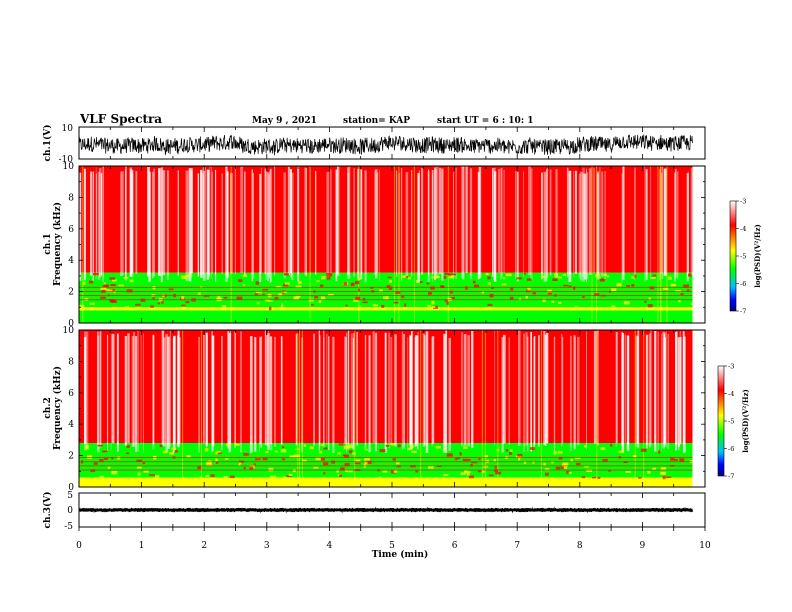  What do you see at coordinates (741, 257) in the screenshot?
I see `ch1-colorbar-ticks: -3 -4 -5 -6 -7` at bounding box center [741, 257].